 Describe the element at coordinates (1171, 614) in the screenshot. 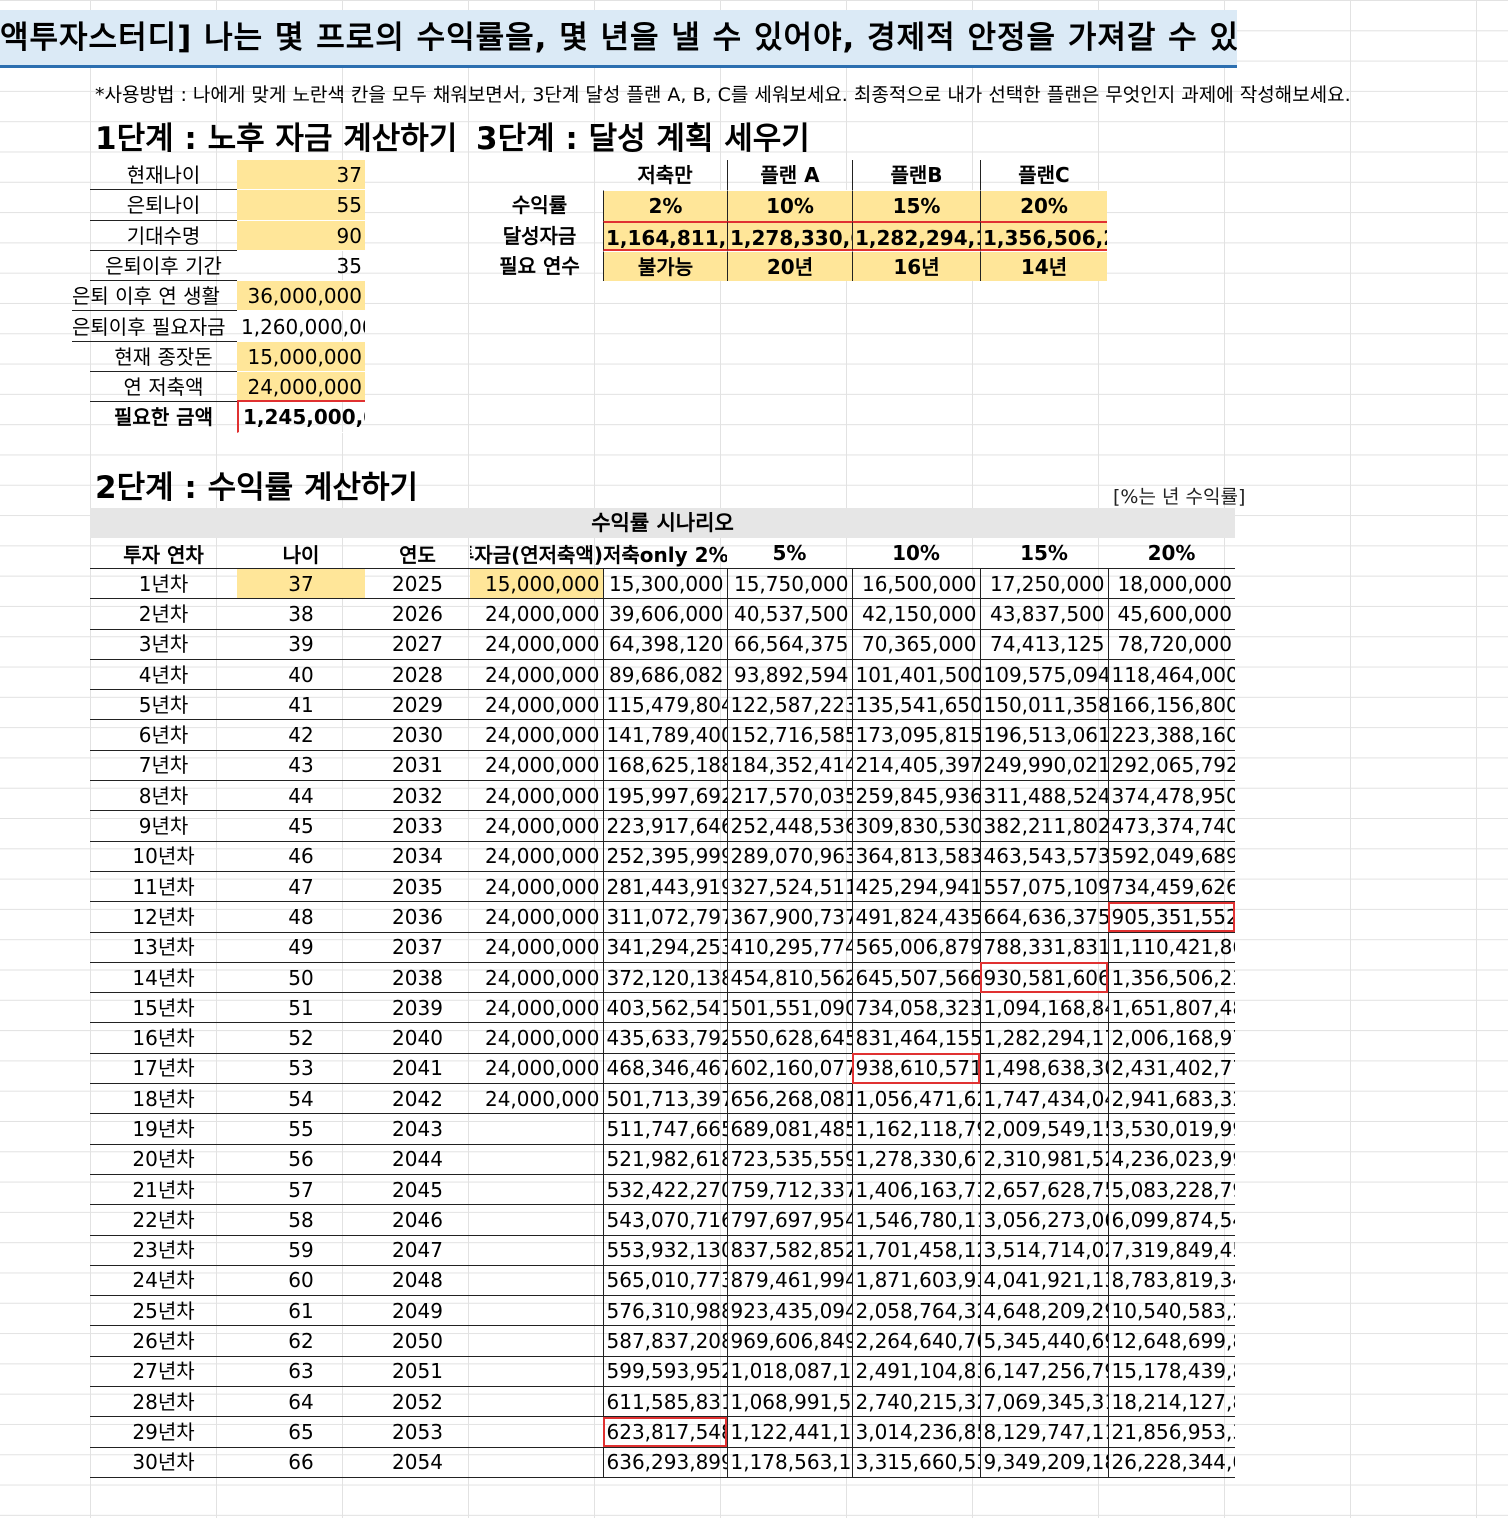

I see `table-cell: 45,600,000` at that location.